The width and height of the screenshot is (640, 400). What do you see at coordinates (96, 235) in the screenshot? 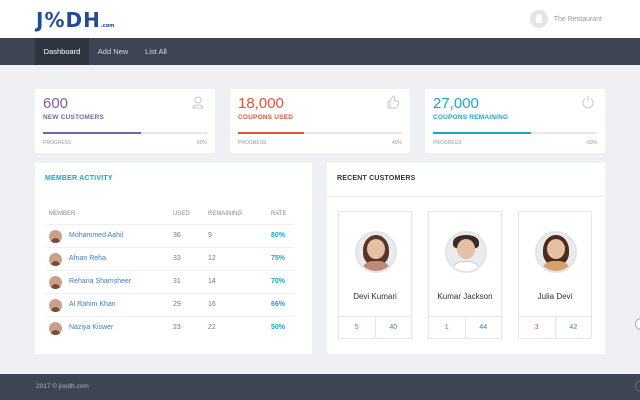
I see `member-name: Mohammed Aahil` at bounding box center [96, 235].